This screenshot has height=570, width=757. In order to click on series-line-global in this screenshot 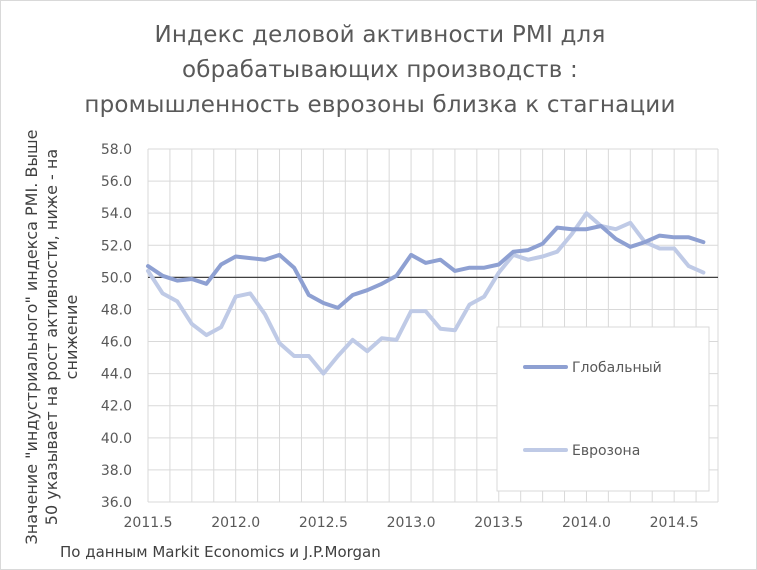, I will do `click(426, 267)`.